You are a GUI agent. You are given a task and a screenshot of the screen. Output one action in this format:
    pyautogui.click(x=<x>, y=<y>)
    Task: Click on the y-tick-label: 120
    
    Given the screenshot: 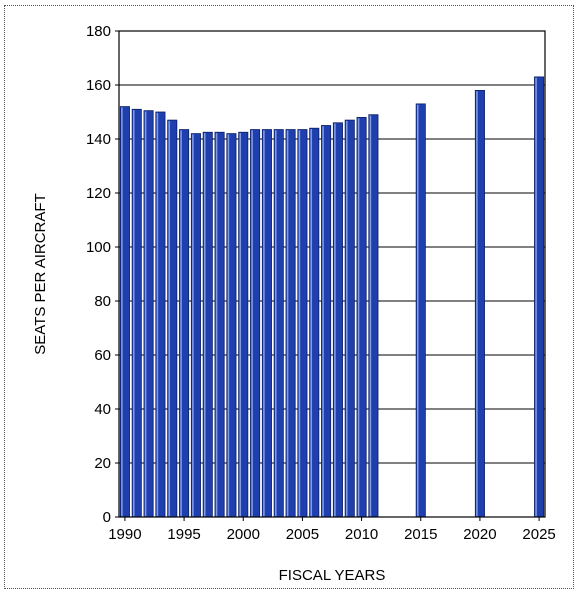 What is the action you would take?
    pyautogui.click(x=98, y=193)
    